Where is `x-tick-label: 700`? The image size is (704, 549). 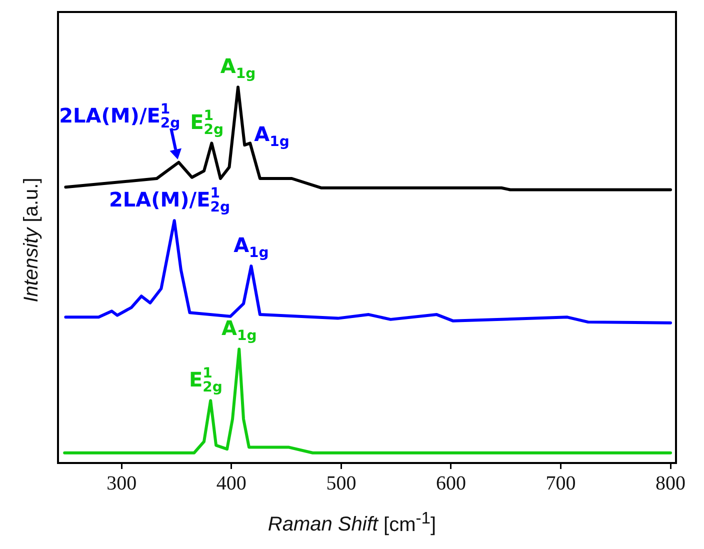 x-tick-label: 700 is located at coordinates (561, 483).